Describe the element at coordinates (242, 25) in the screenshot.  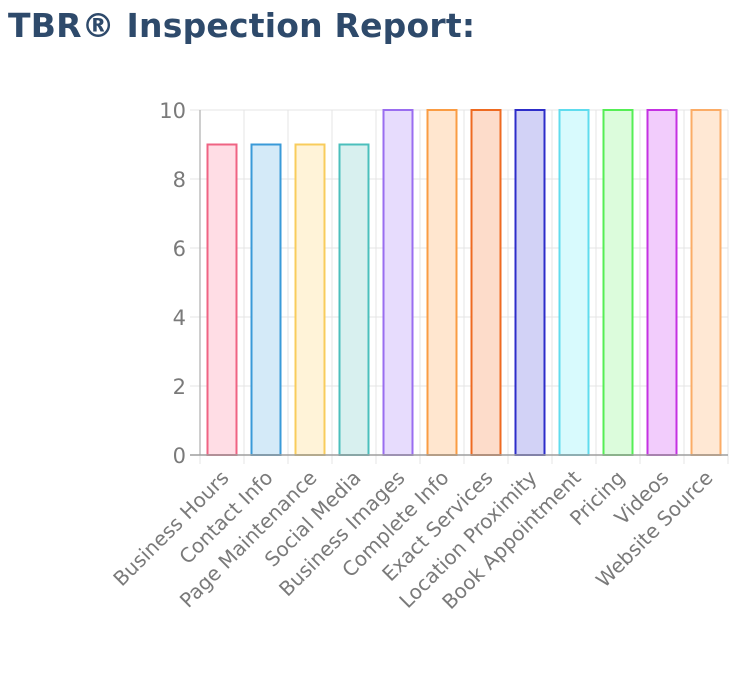
I see `page-title: TBR® Inspection Report:` at that location.